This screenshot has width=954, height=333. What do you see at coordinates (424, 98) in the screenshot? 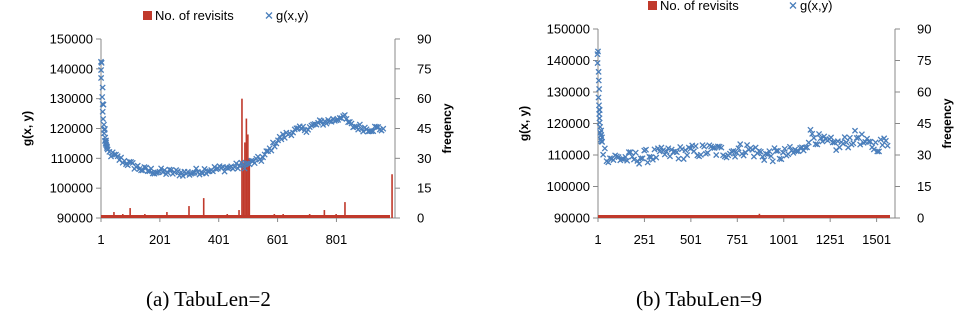
I see `y-right-tick-label: 60` at bounding box center [424, 98].